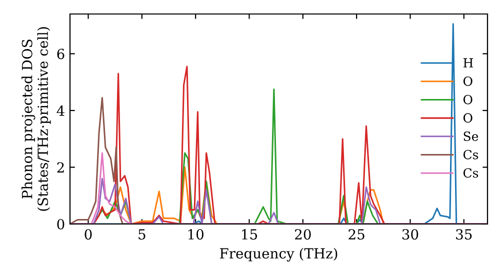 The height and width of the screenshot is (280, 500). I want to click on x-tick-label: 5, so click(142, 234).